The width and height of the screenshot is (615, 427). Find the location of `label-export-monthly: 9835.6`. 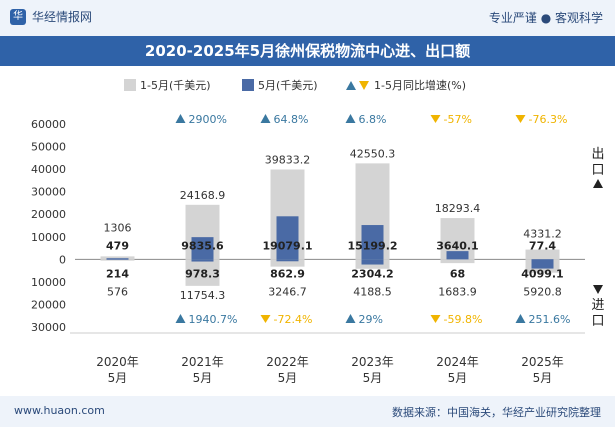

label-export-monthly: 9835.6 is located at coordinates (202, 245).